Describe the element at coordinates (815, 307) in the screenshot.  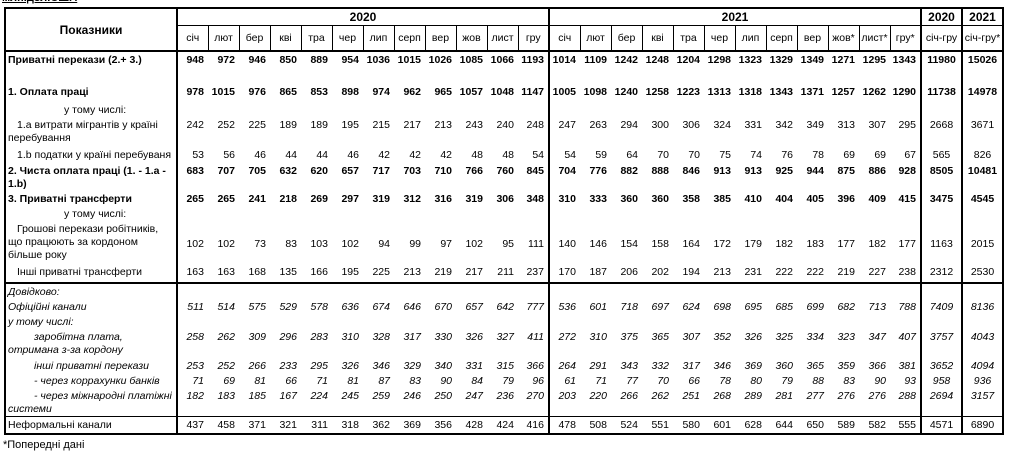
I see `value-cell-2021: 699` at that location.